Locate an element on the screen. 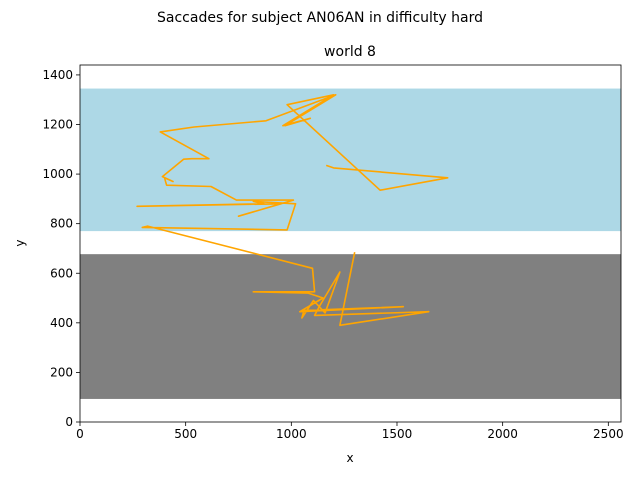 The width and height of the screenshot is (640, 480). chart-title: world 8 is located at coordinates (350, 52).